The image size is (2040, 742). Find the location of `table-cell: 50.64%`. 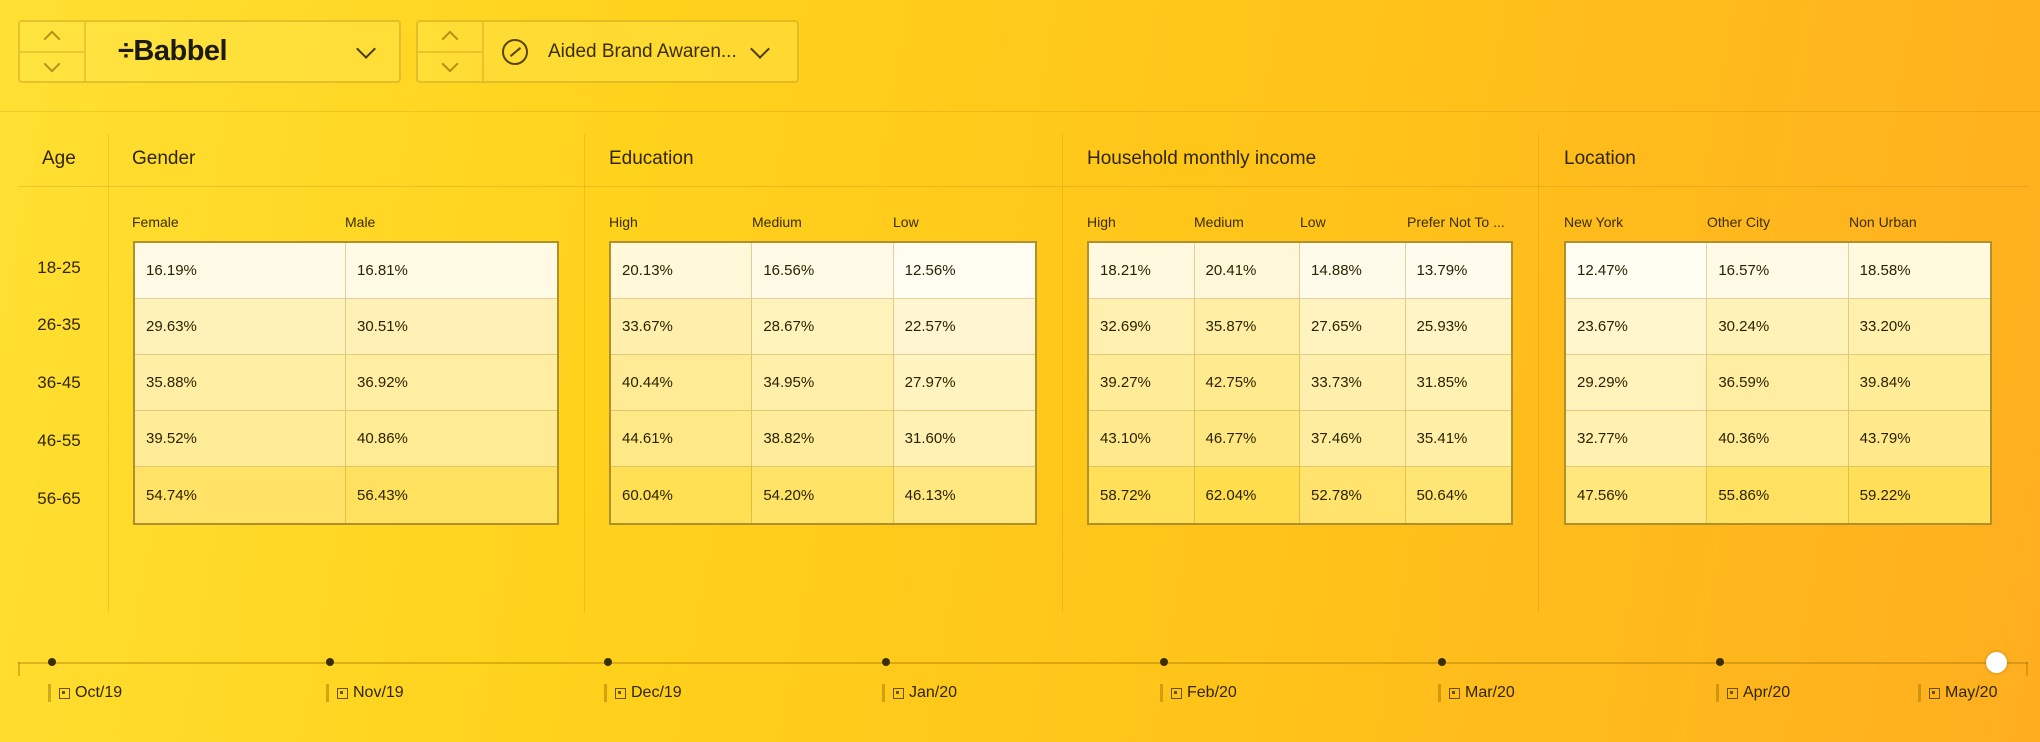

table-cell: 50.64% is located at coordinates (1458, 495).